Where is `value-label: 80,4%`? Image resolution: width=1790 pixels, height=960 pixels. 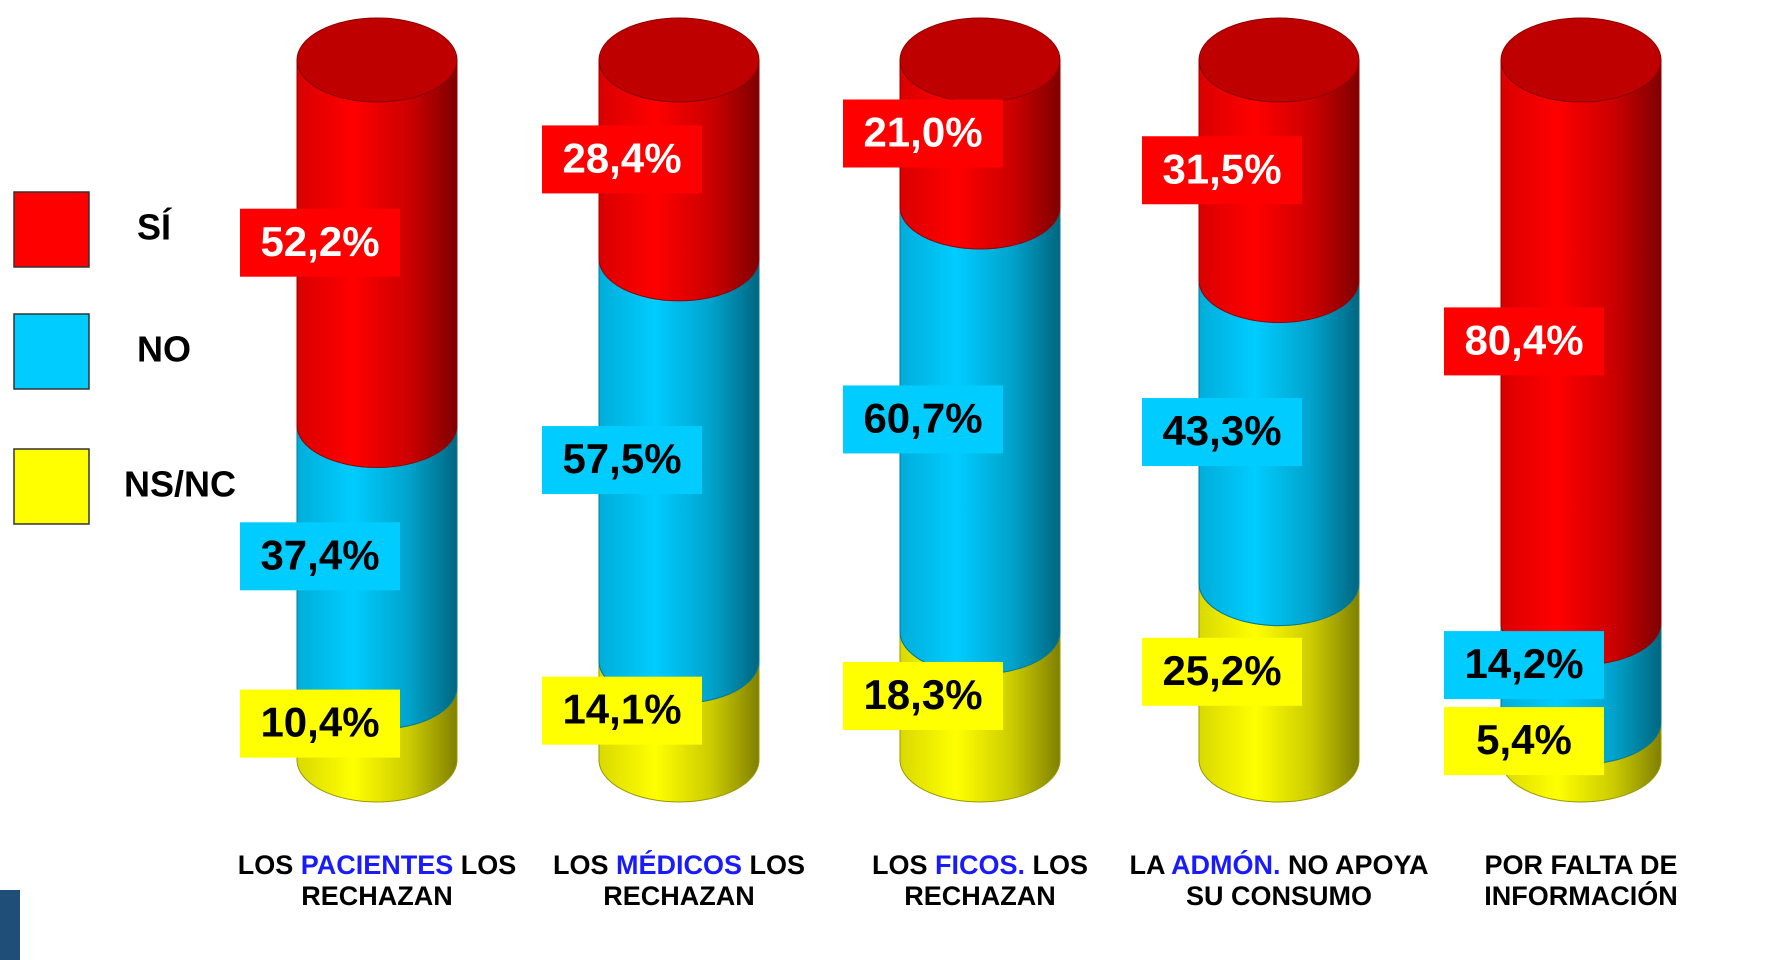 value-label: 80,4% is located at coordinates (1523, 339).